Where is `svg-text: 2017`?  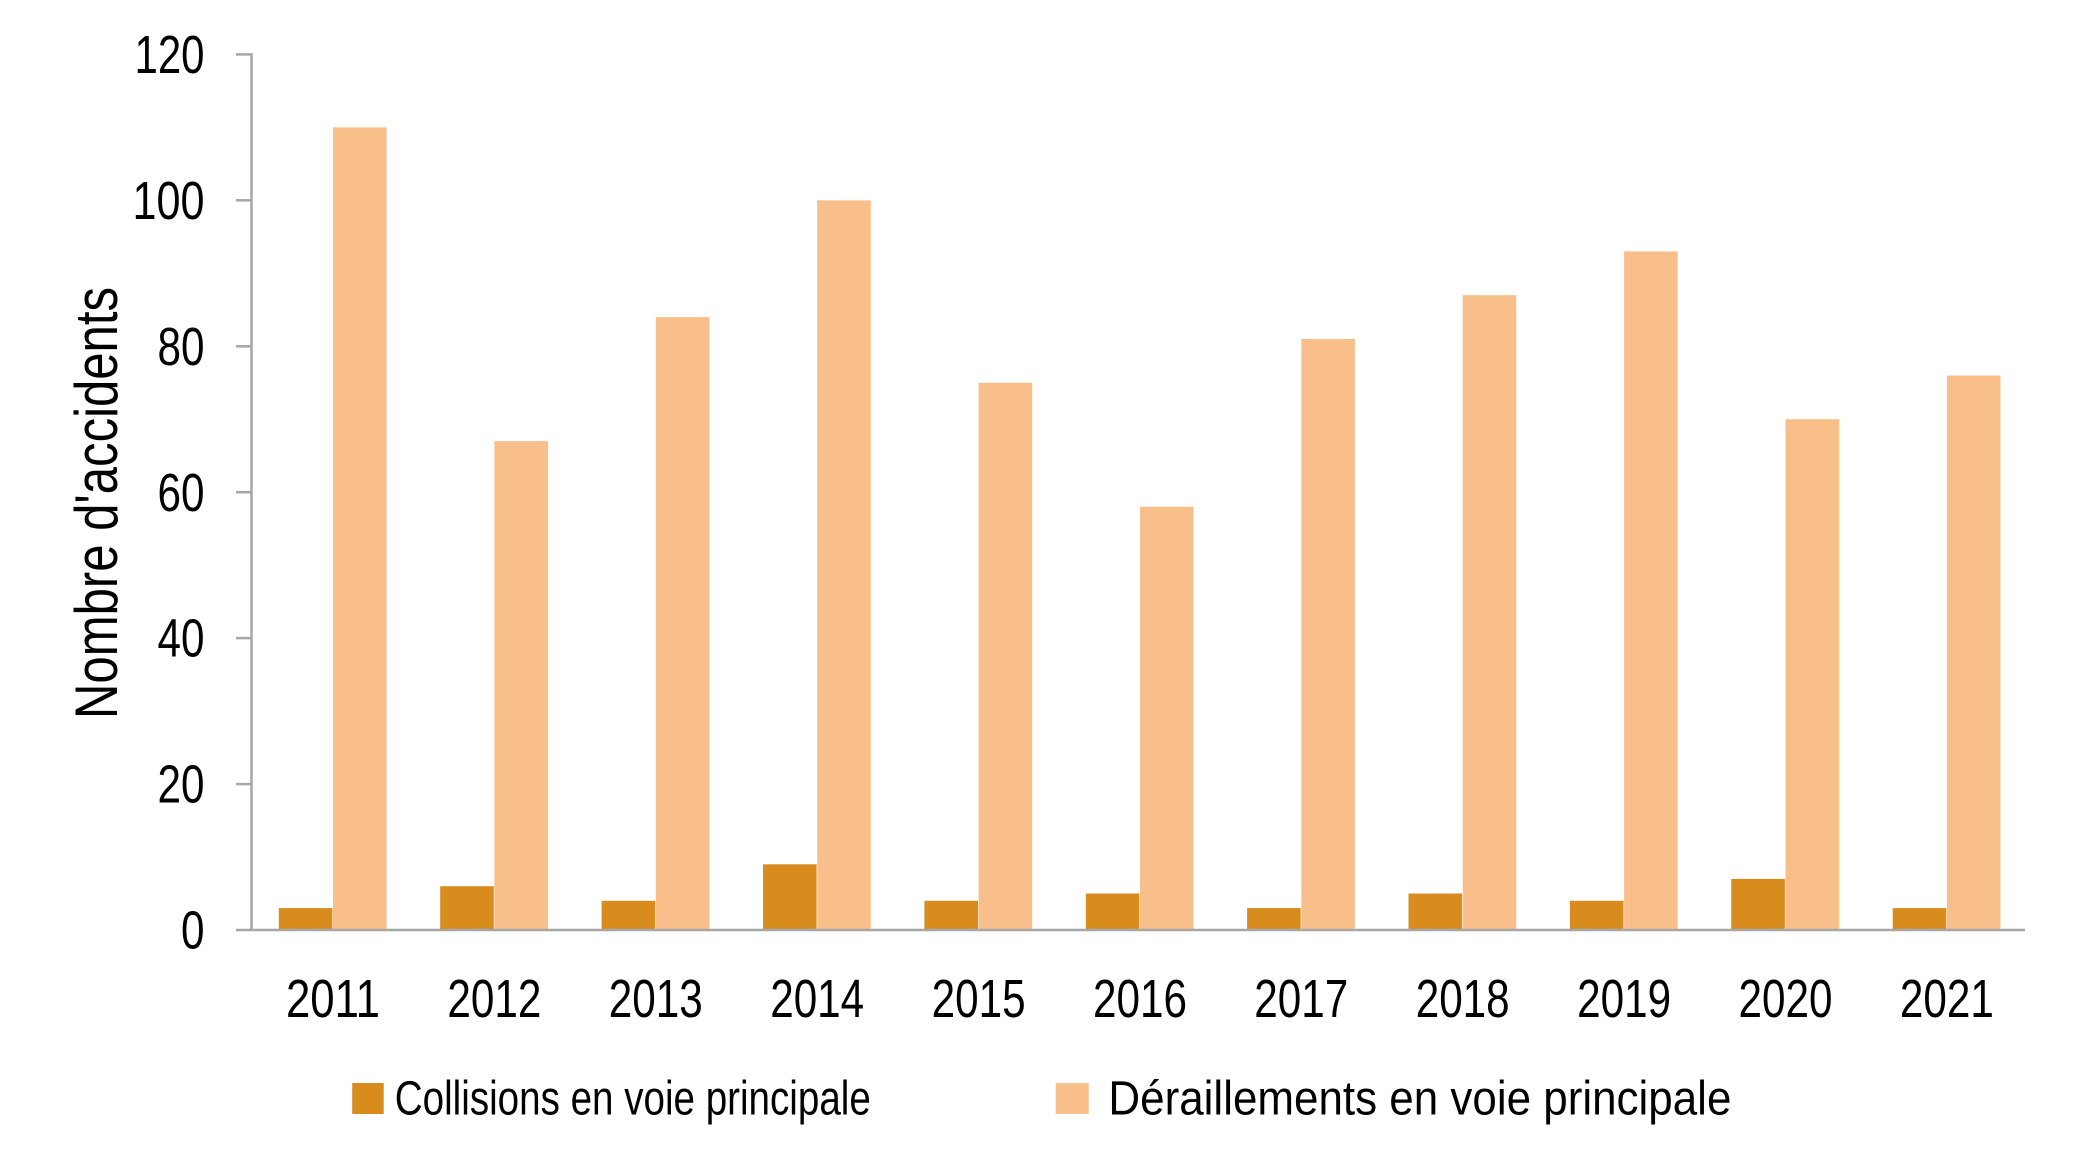
svg-text: 2017 is located at coordinates (1301, 999).